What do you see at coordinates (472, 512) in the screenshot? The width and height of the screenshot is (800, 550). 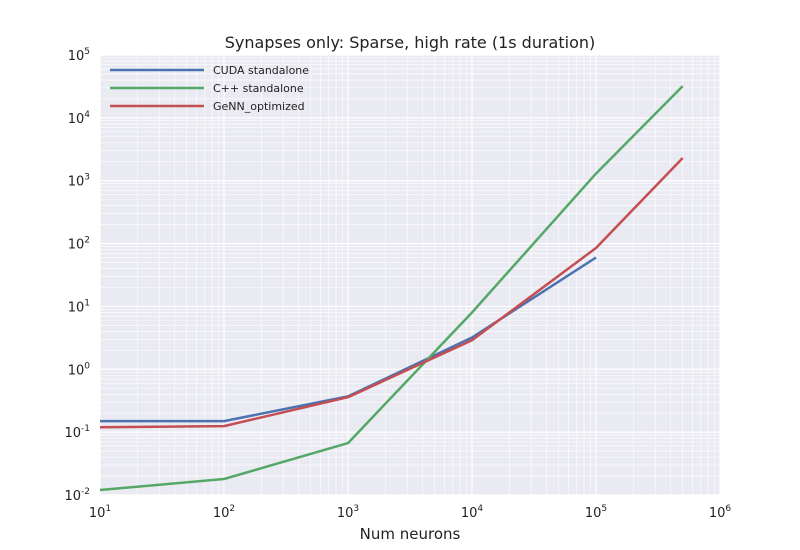 I see `x-tick-label: 104` at bounding box center [472, 512].